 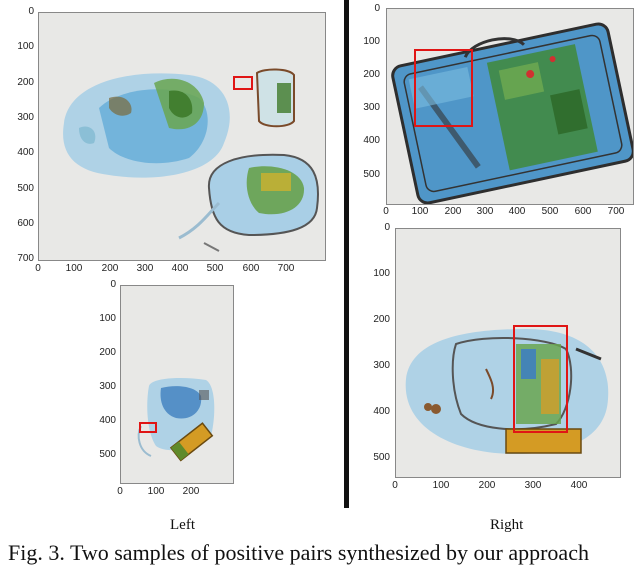 I want to click on left-bottom-ytick: 500, so click(x=107, y=454).